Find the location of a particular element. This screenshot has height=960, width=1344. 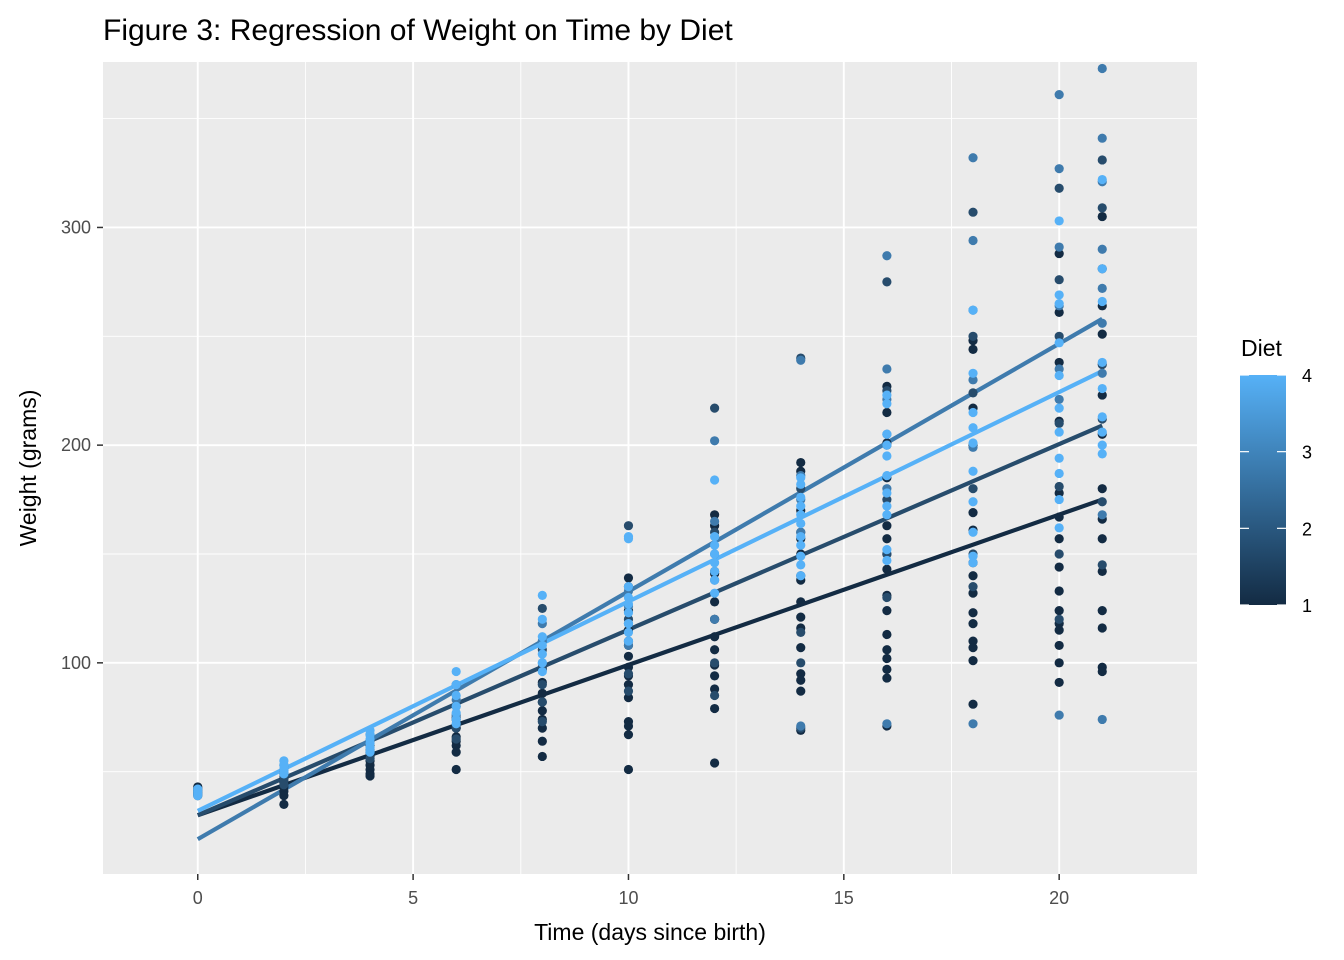

y-axis-title: Weight (grams) is located at coordinates (28, 468).